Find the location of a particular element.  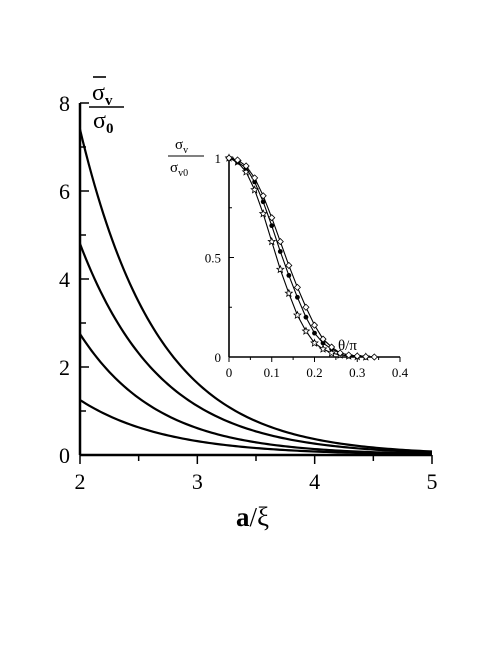

main-y-tick-label: 4 is located at coordinates (64, 279).